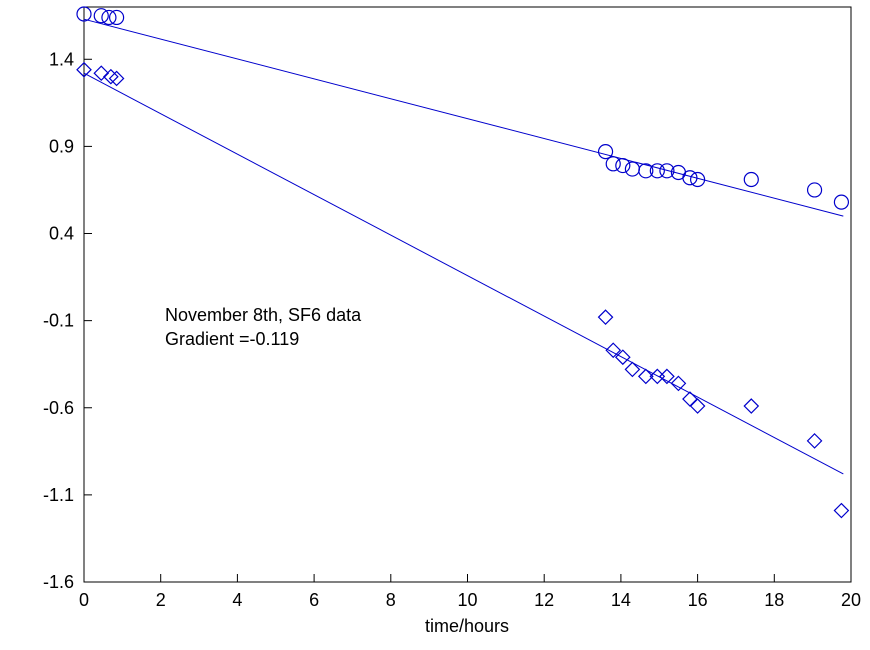  What do you see at coordinates (774, 600) in the screenshot?
I see `x-tick-label: 18` at bounding box center [774, 600].